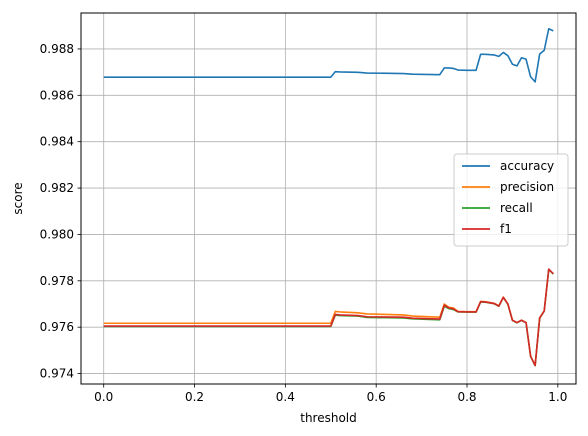 The height and width of the screenshot is (436, 588). I want to click on x-tick-label: 0.2, so click(194, 397).